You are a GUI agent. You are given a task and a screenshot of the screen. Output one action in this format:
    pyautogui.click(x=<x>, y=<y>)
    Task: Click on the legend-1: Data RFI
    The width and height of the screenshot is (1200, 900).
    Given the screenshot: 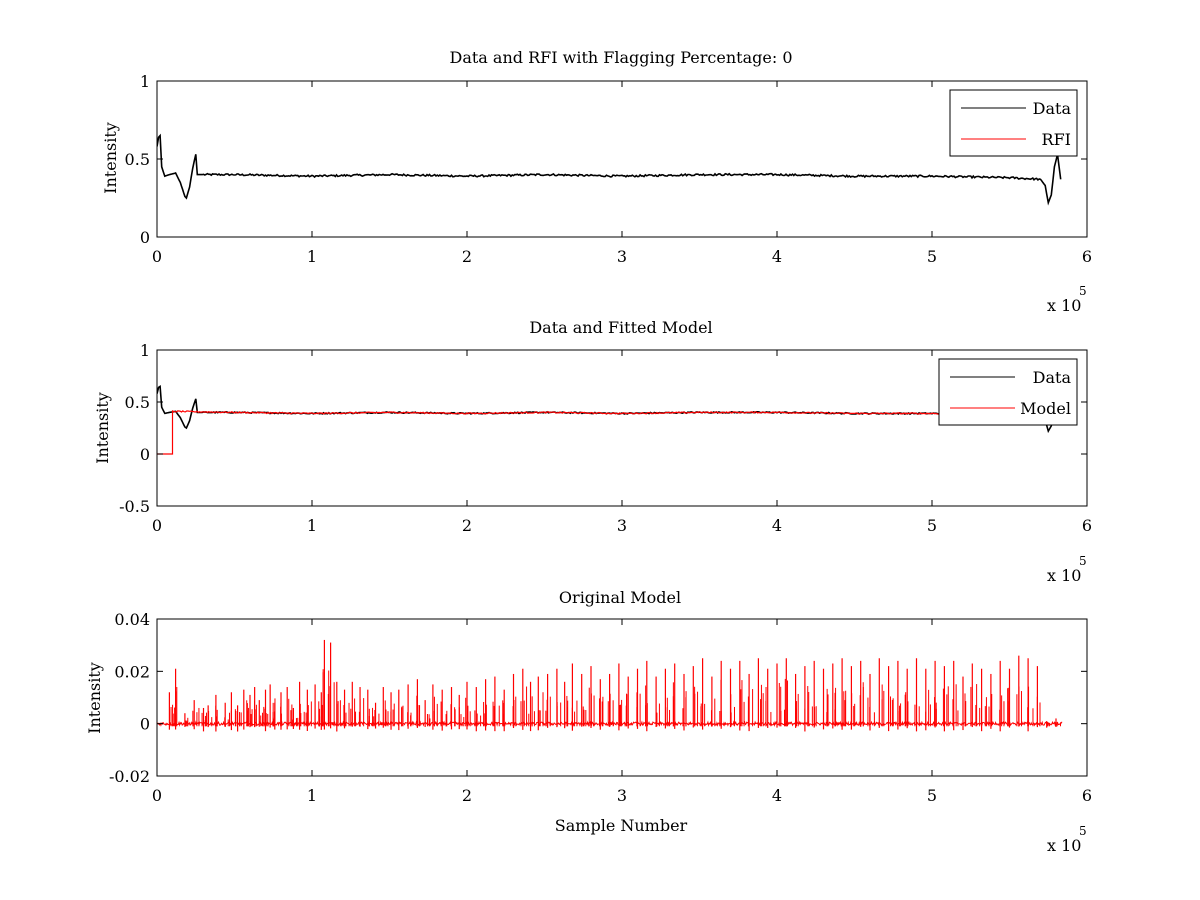 What is the action you would take?
    pyautogui.click(x=1013, y=123)
    